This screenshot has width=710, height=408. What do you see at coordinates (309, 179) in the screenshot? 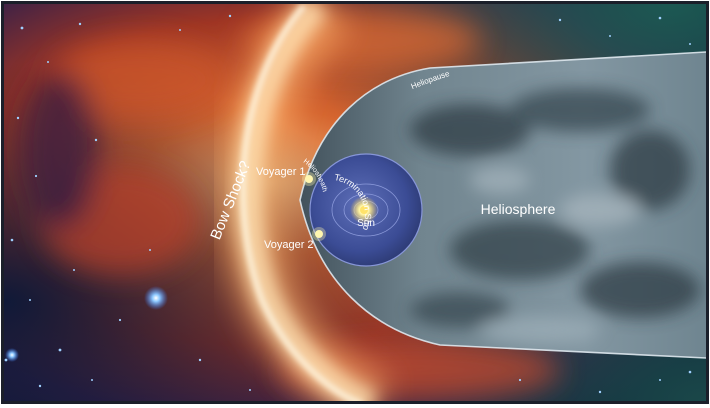
I see `voyager-1-marker` at bounding box center [309, 179].